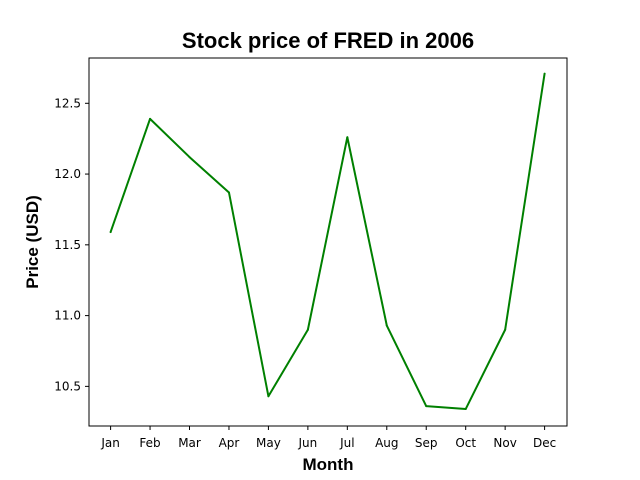 Image resolution: width=640 pixels, height=480 pixels. Describe the element at coordinates (67, 174) in the screenshot. I see `y-tick-label: 12.0` at that location.